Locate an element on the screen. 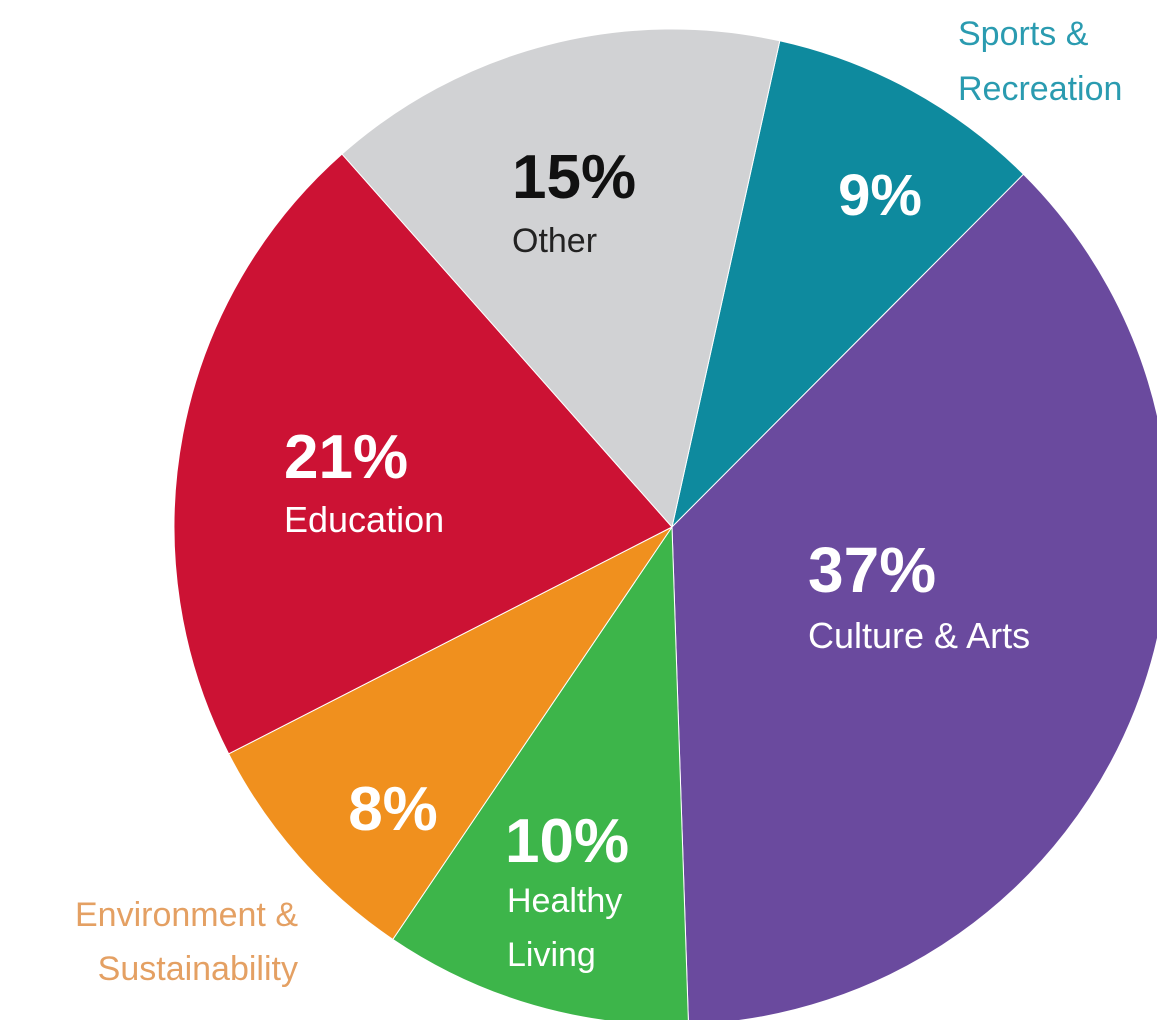 Image resolution: width=1157 pixels, height=1020 pixels. slice-value-sports-recreation: 9% is located at coordinates (880, 195).